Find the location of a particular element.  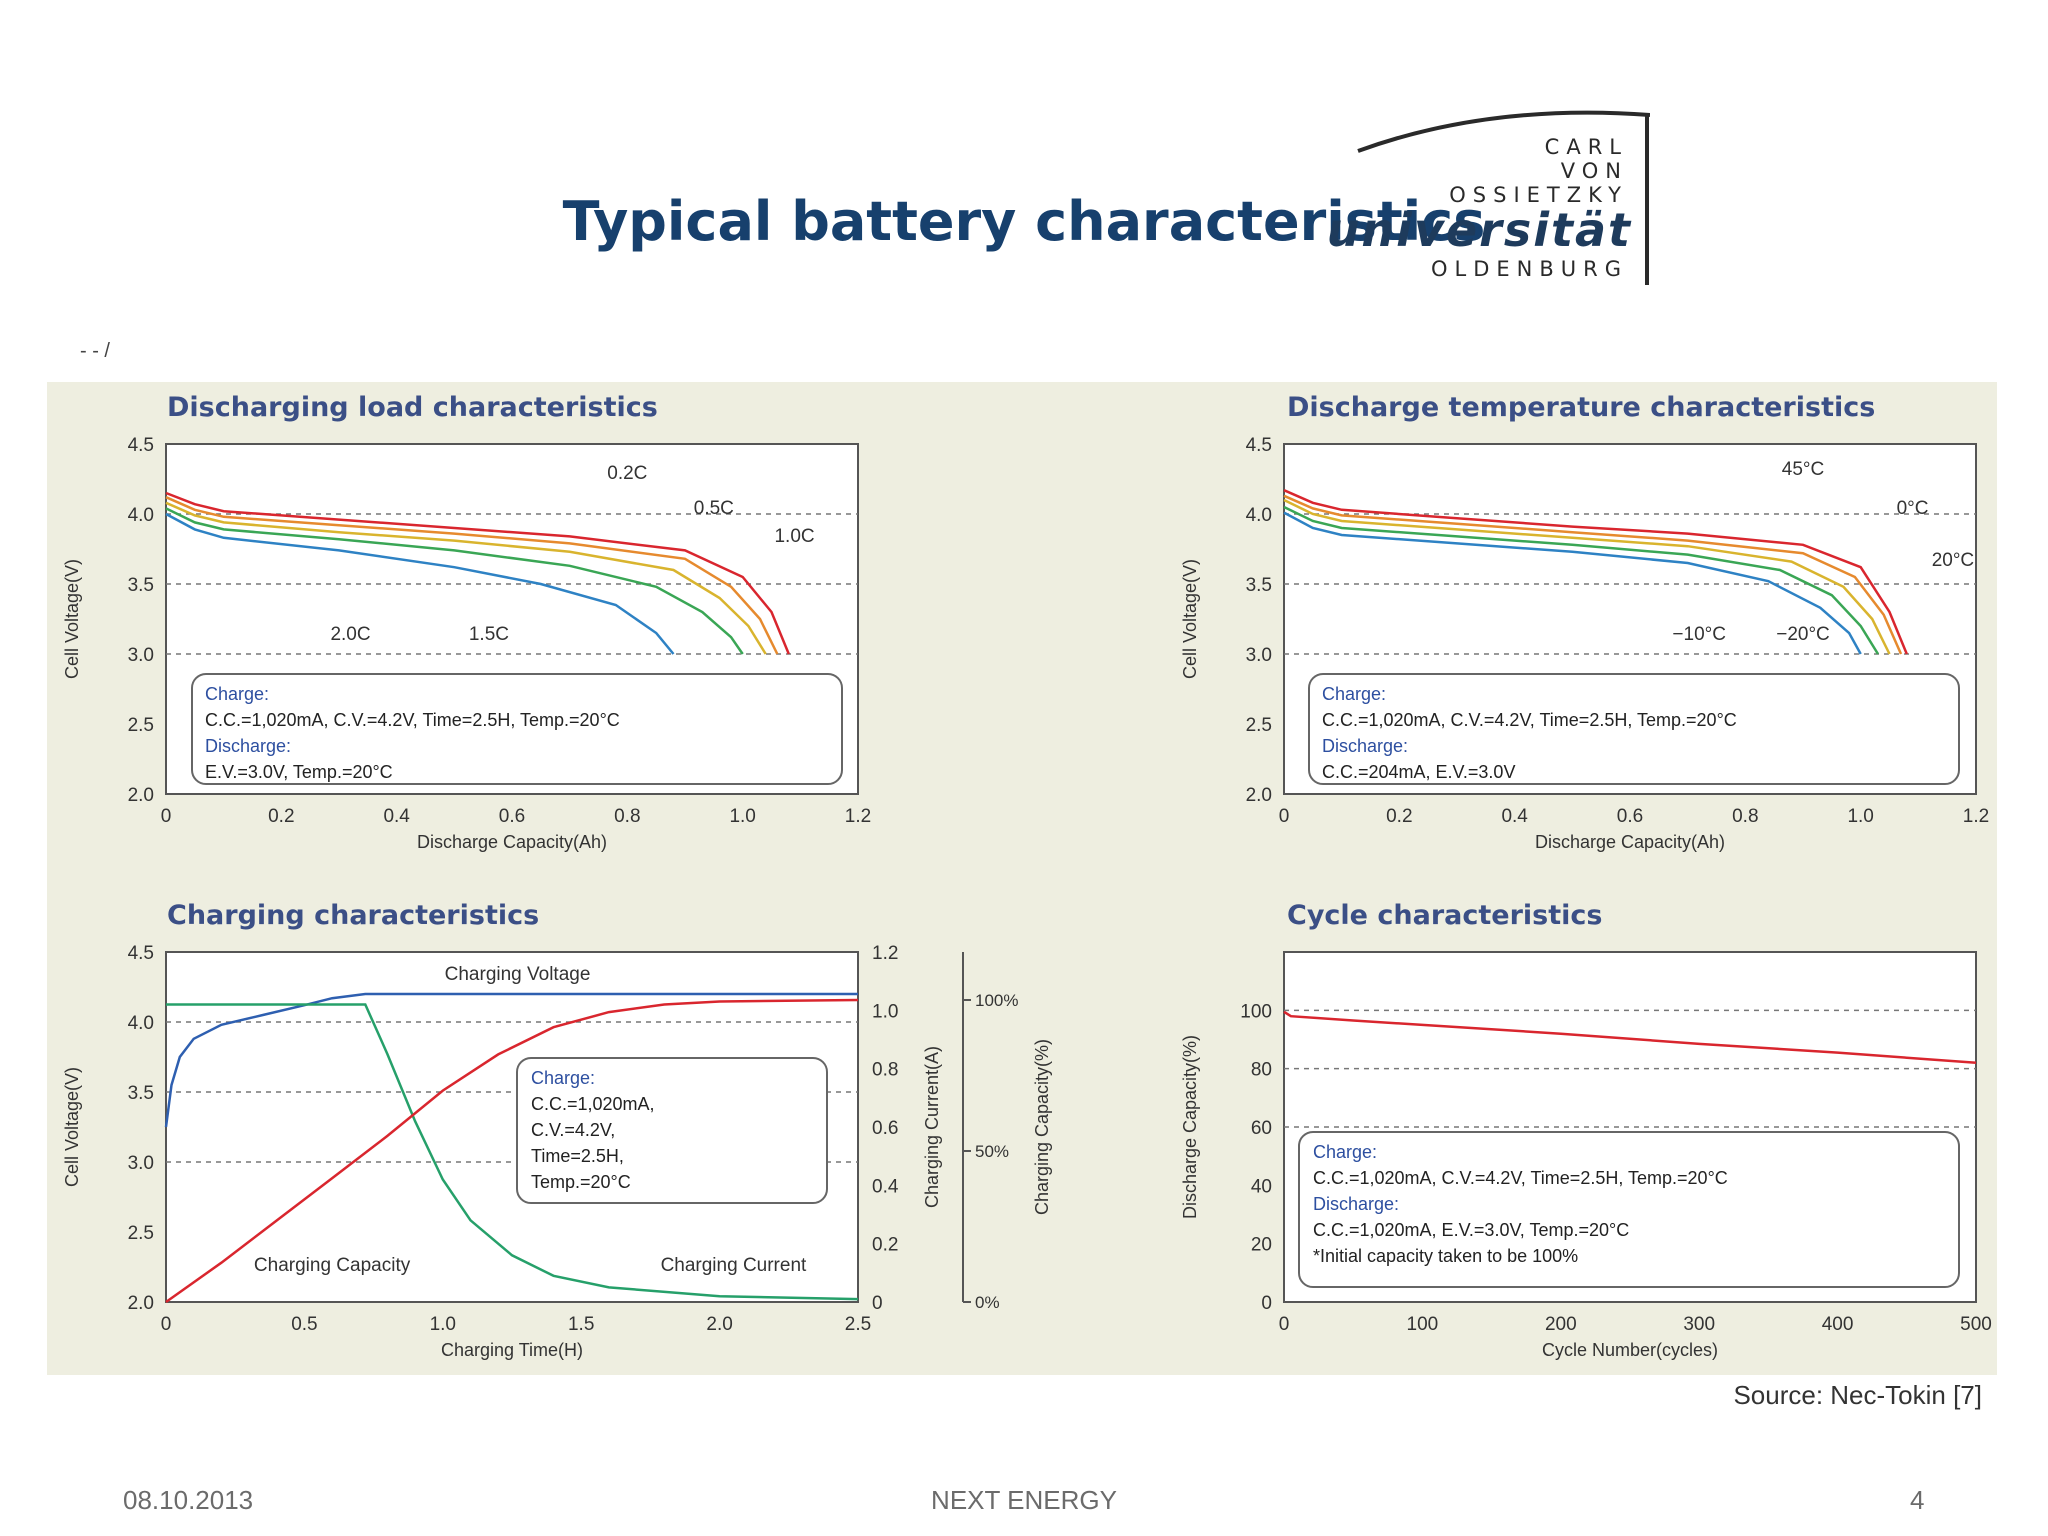

c3-conditions-line: Charge: is located at coordinates (563, 1078).